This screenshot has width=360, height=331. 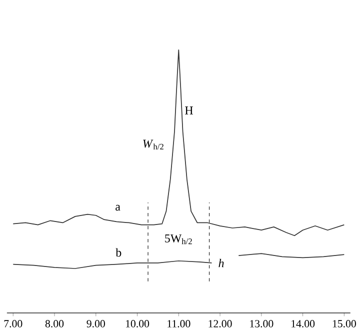 I want to click on x-tick-label: 11.00, so click(x=179, y=324).